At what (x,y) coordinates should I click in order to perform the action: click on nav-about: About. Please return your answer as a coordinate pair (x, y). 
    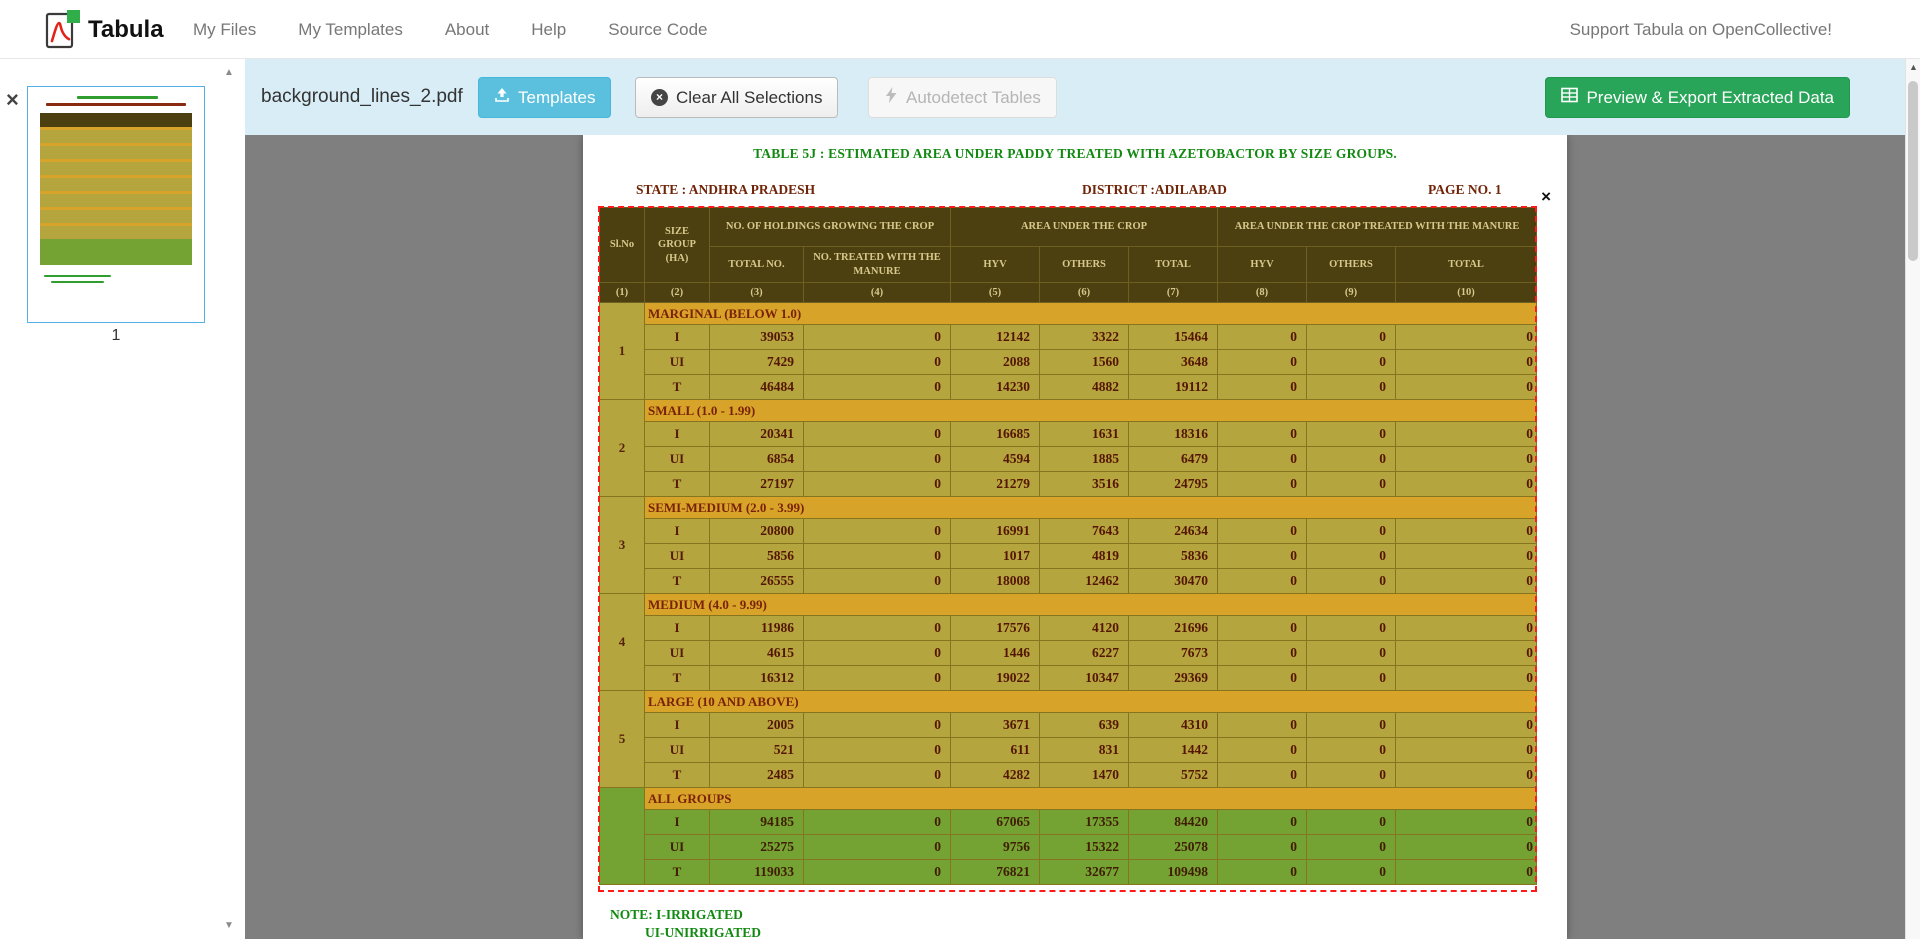
    Looking at the image, I should click on (467, 29).